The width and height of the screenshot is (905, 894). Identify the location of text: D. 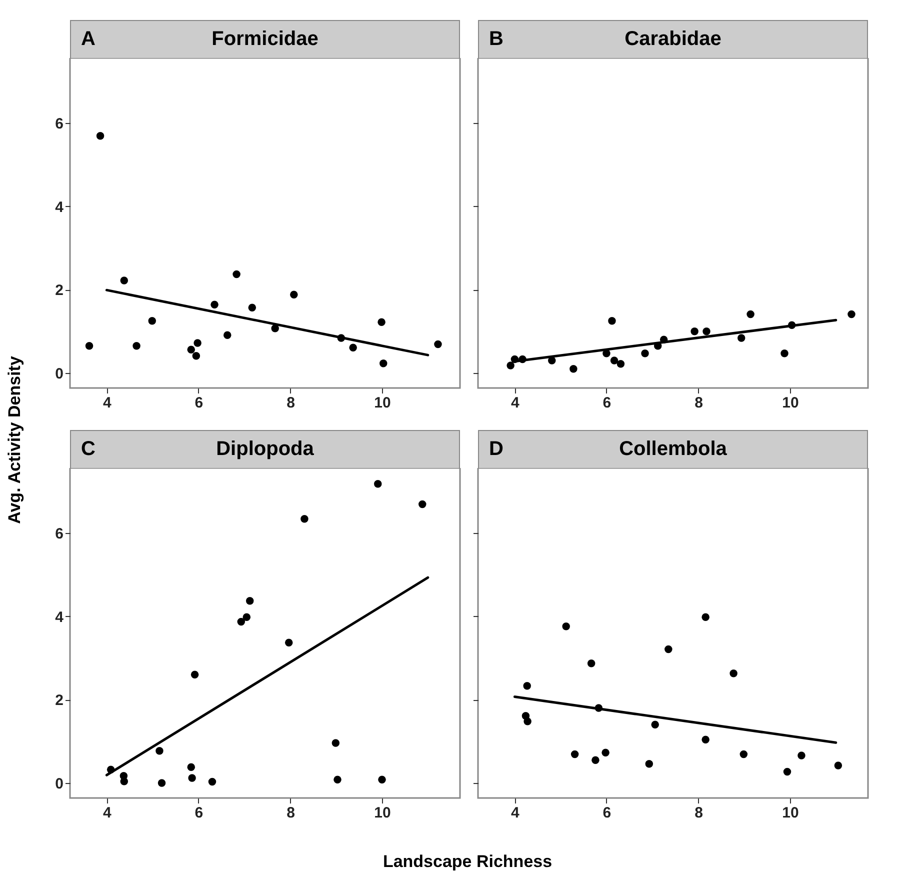
(496, 449).